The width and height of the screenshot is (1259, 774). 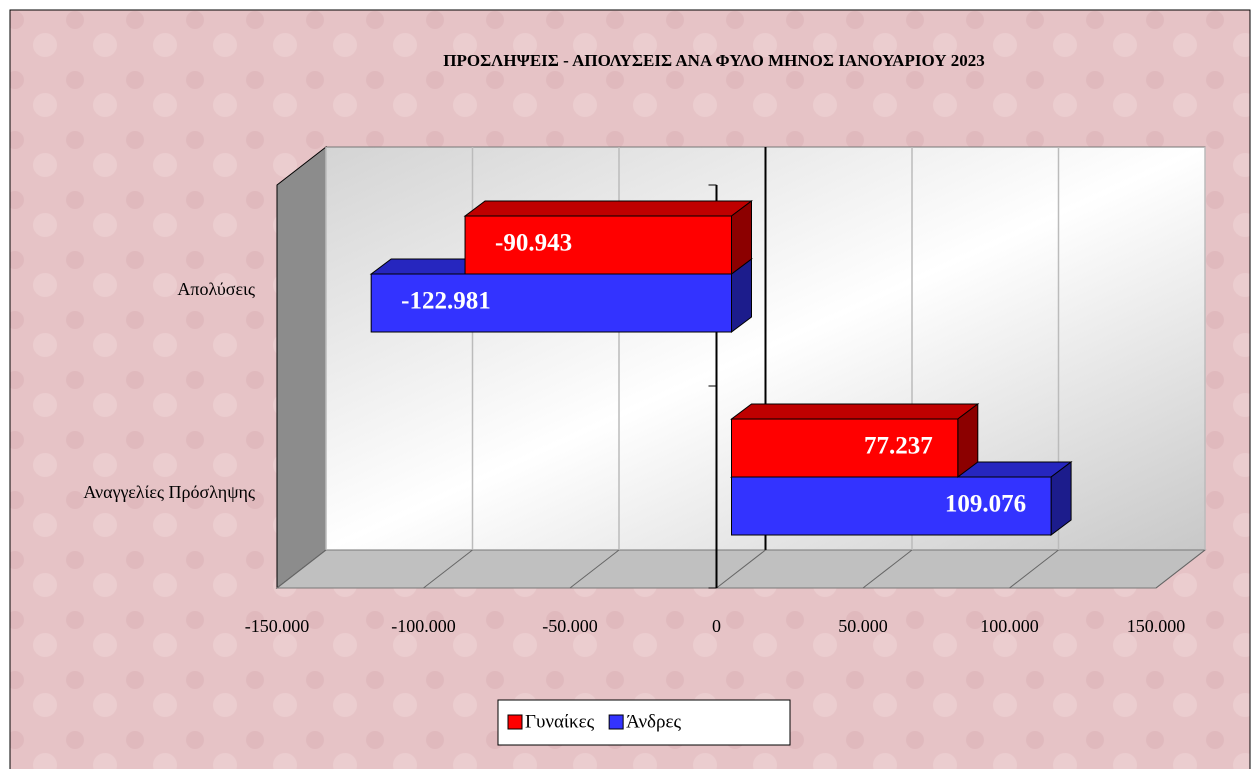 What do you see at coordinates (169, 492) in the screenshot?
I see `y-tick-label: Αναγγελίες Πρόσληψης` at bounding box center [169, 492].